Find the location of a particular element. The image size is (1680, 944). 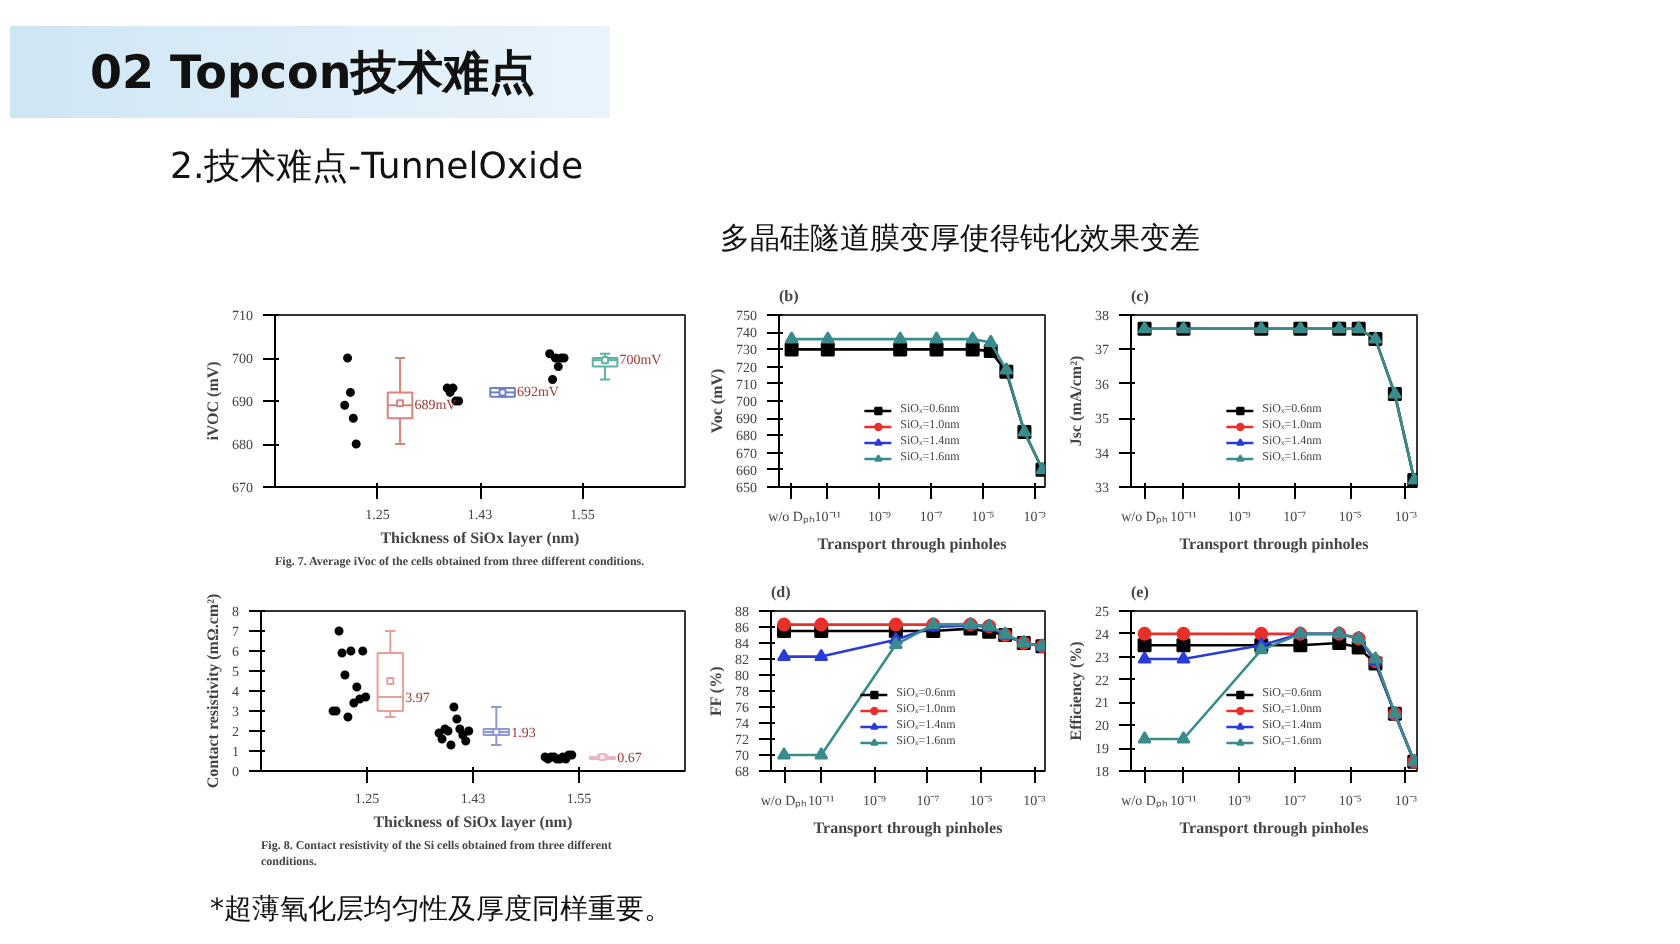

text: 多晶硅隧道膜变厚使得钝化效果变差 is located at coordinates (960, 239).